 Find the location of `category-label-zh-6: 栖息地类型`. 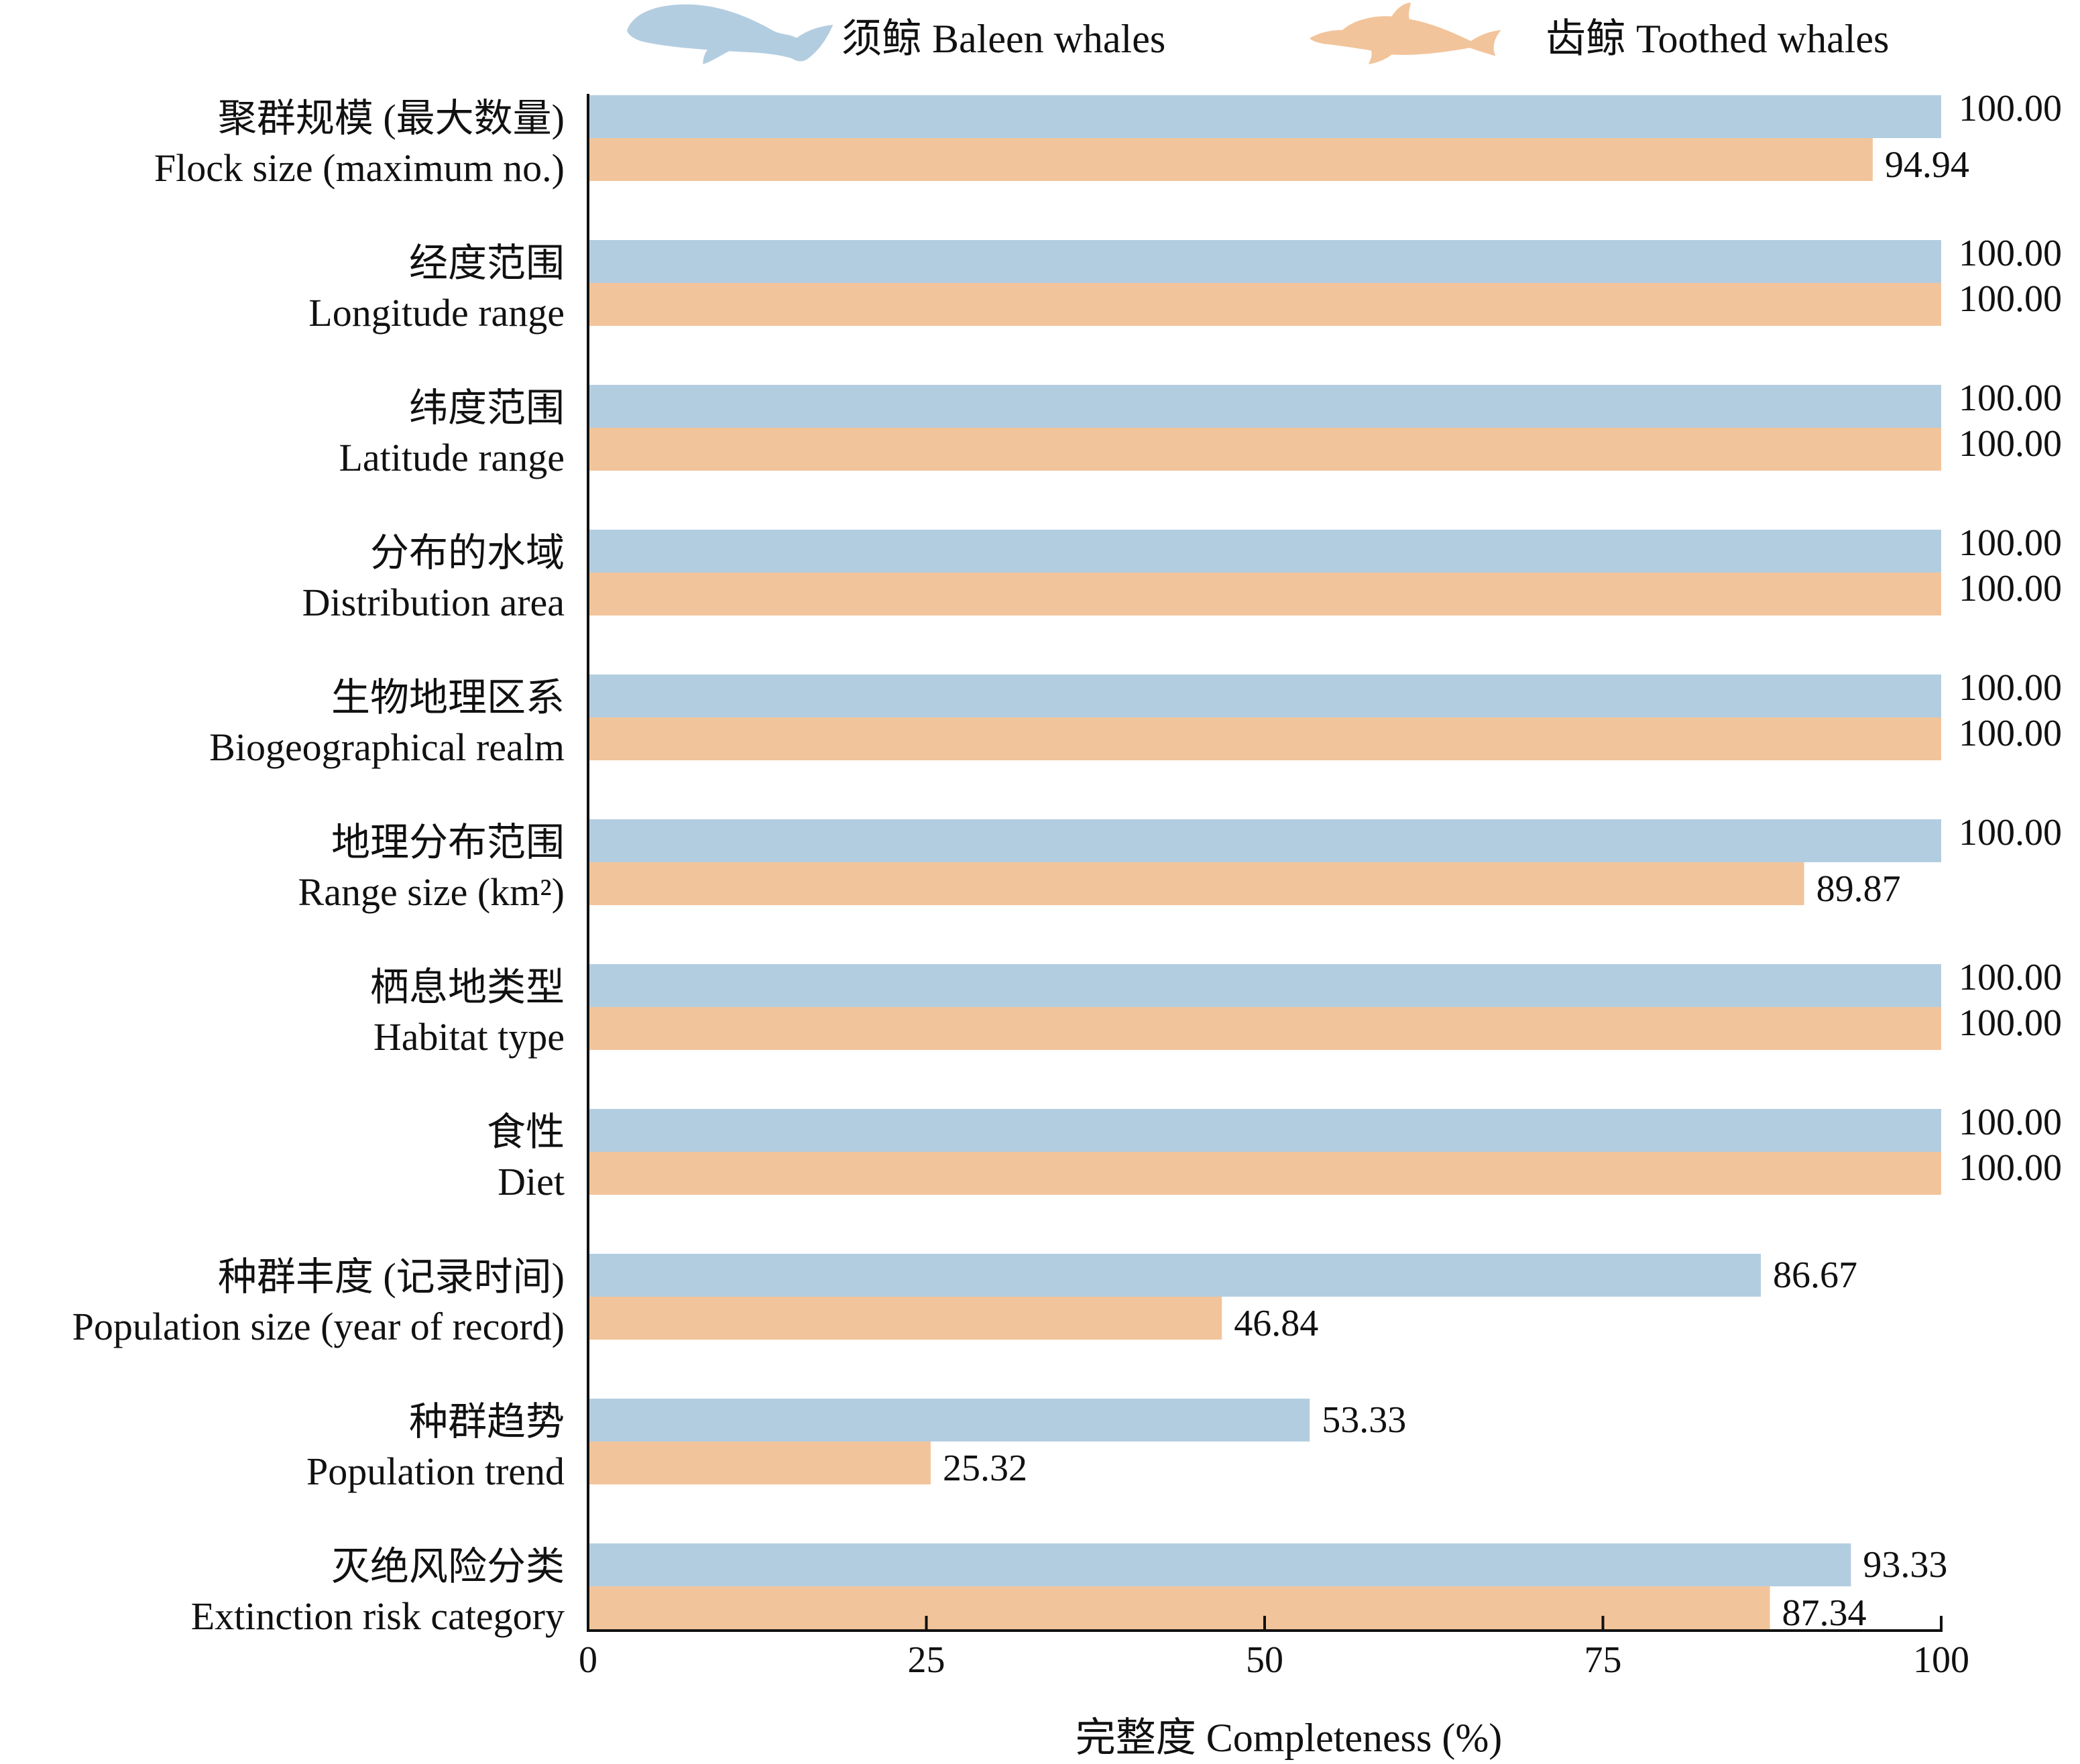

category-label-zh-6: 栖息地类型 is located at coordinates (467, 987).